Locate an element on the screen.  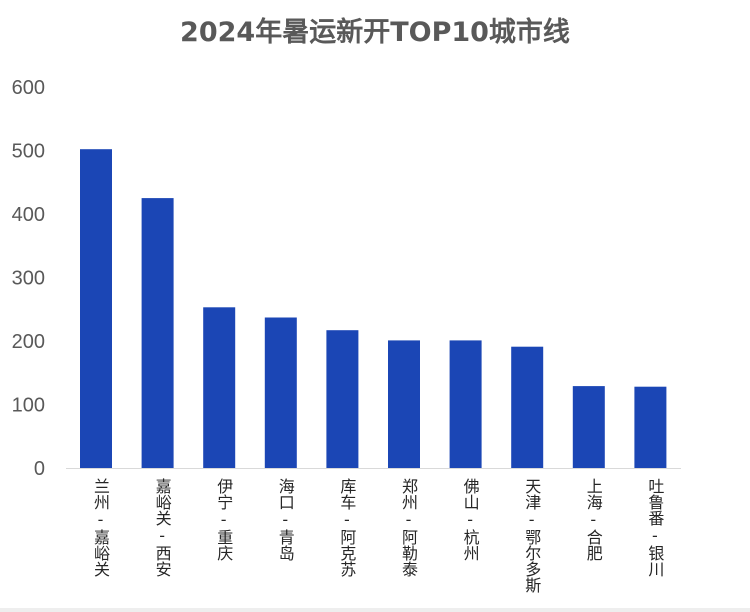
x-tick-label: 兰州-嘉峪关 is located at coordinates (100, 527).